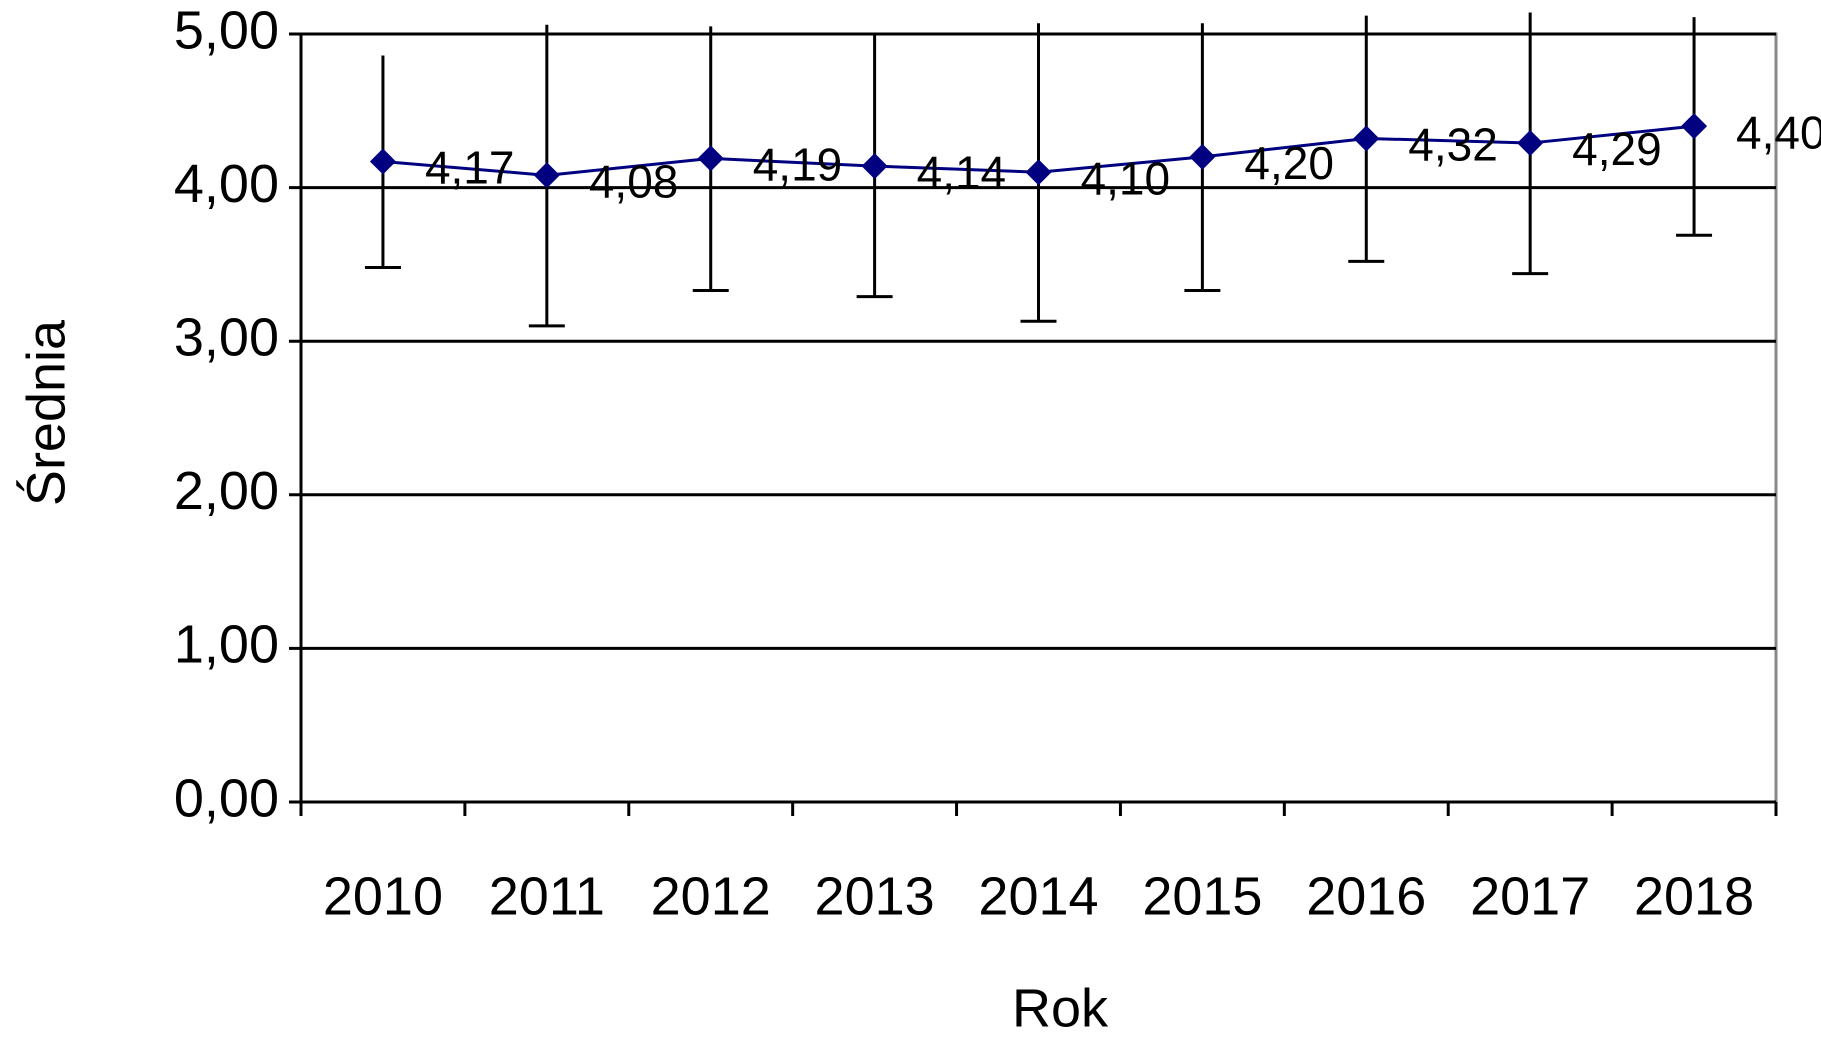 This screenshot has width=1821, height=1040. I want to click on y-axis-title: Średnia, so click(45, 412).